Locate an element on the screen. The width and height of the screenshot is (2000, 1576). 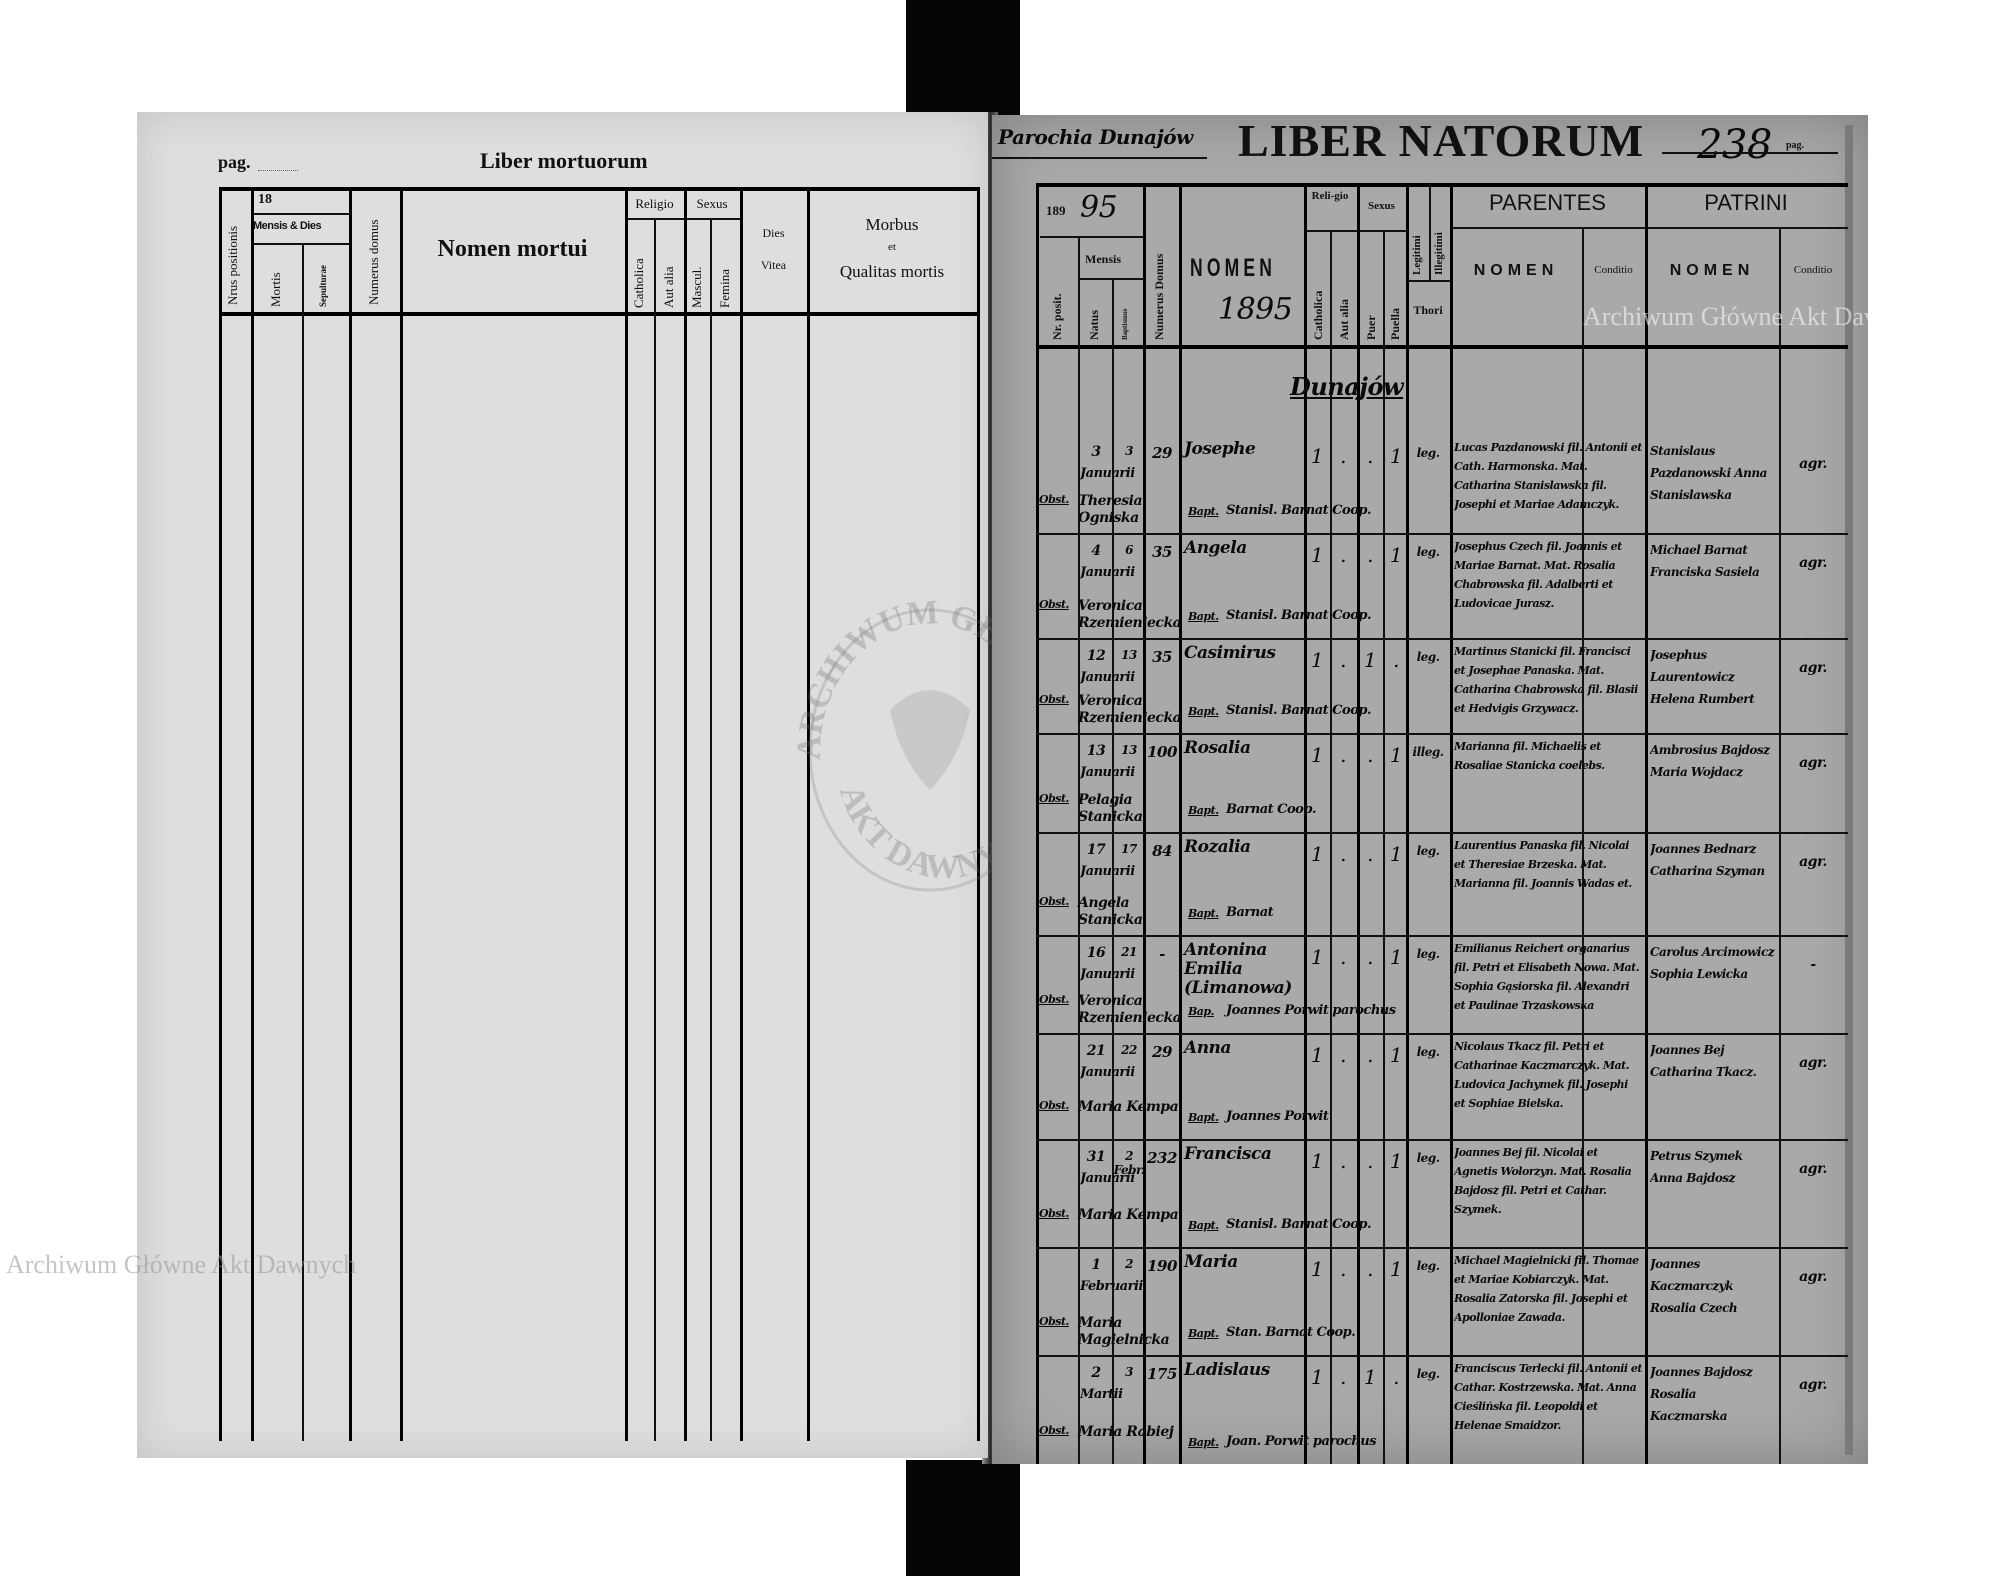
entry-obstetrix: Maria Kempa is located at coordinates (1128, 1215).